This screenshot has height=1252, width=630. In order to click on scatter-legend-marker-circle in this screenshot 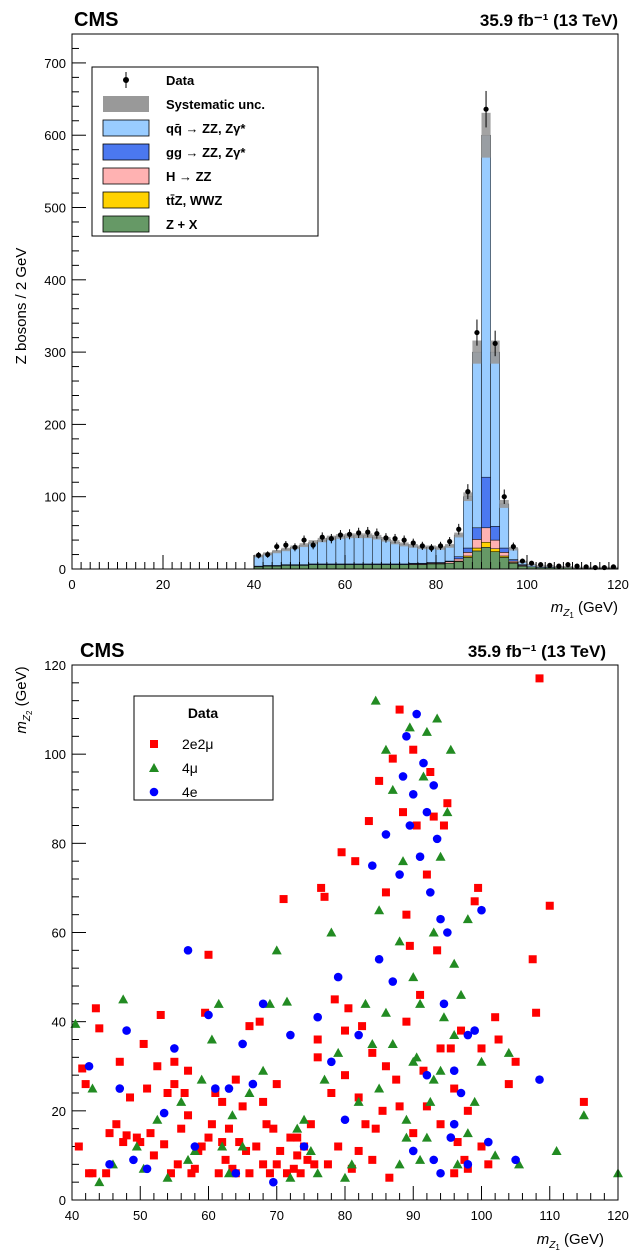, I will do `click(154, 792)`.